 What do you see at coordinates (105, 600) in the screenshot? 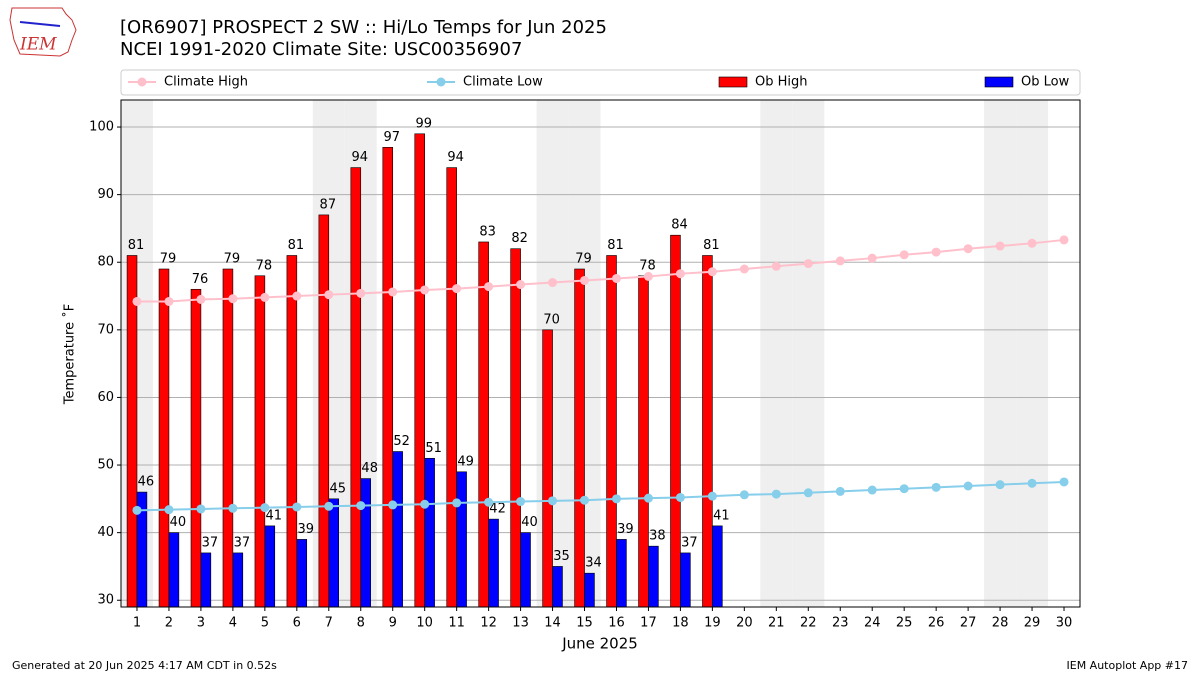
I see `y-tick-label: 30` at bounding box center [105, 600].